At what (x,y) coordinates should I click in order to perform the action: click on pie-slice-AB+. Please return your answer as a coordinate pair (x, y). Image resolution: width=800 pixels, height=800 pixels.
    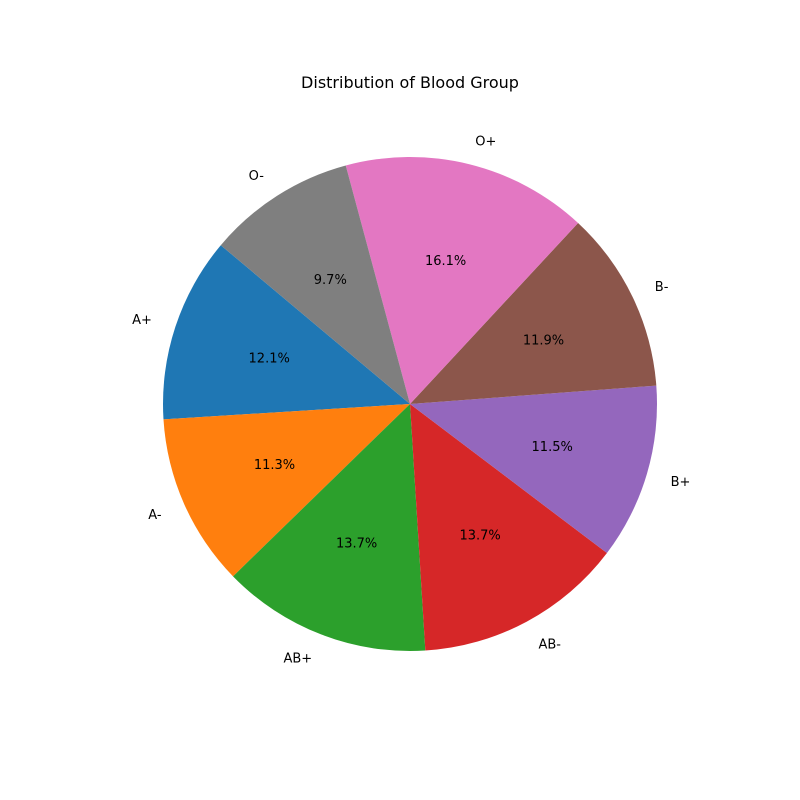
    Looking at the image, I should click on (329, 527).